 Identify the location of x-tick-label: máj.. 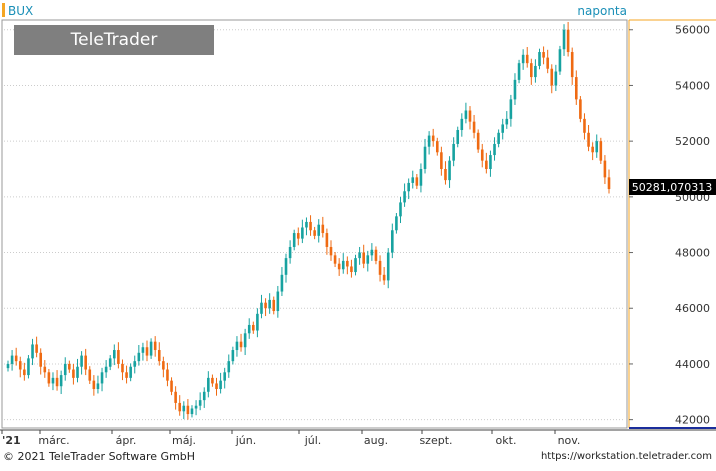
(184, 440).